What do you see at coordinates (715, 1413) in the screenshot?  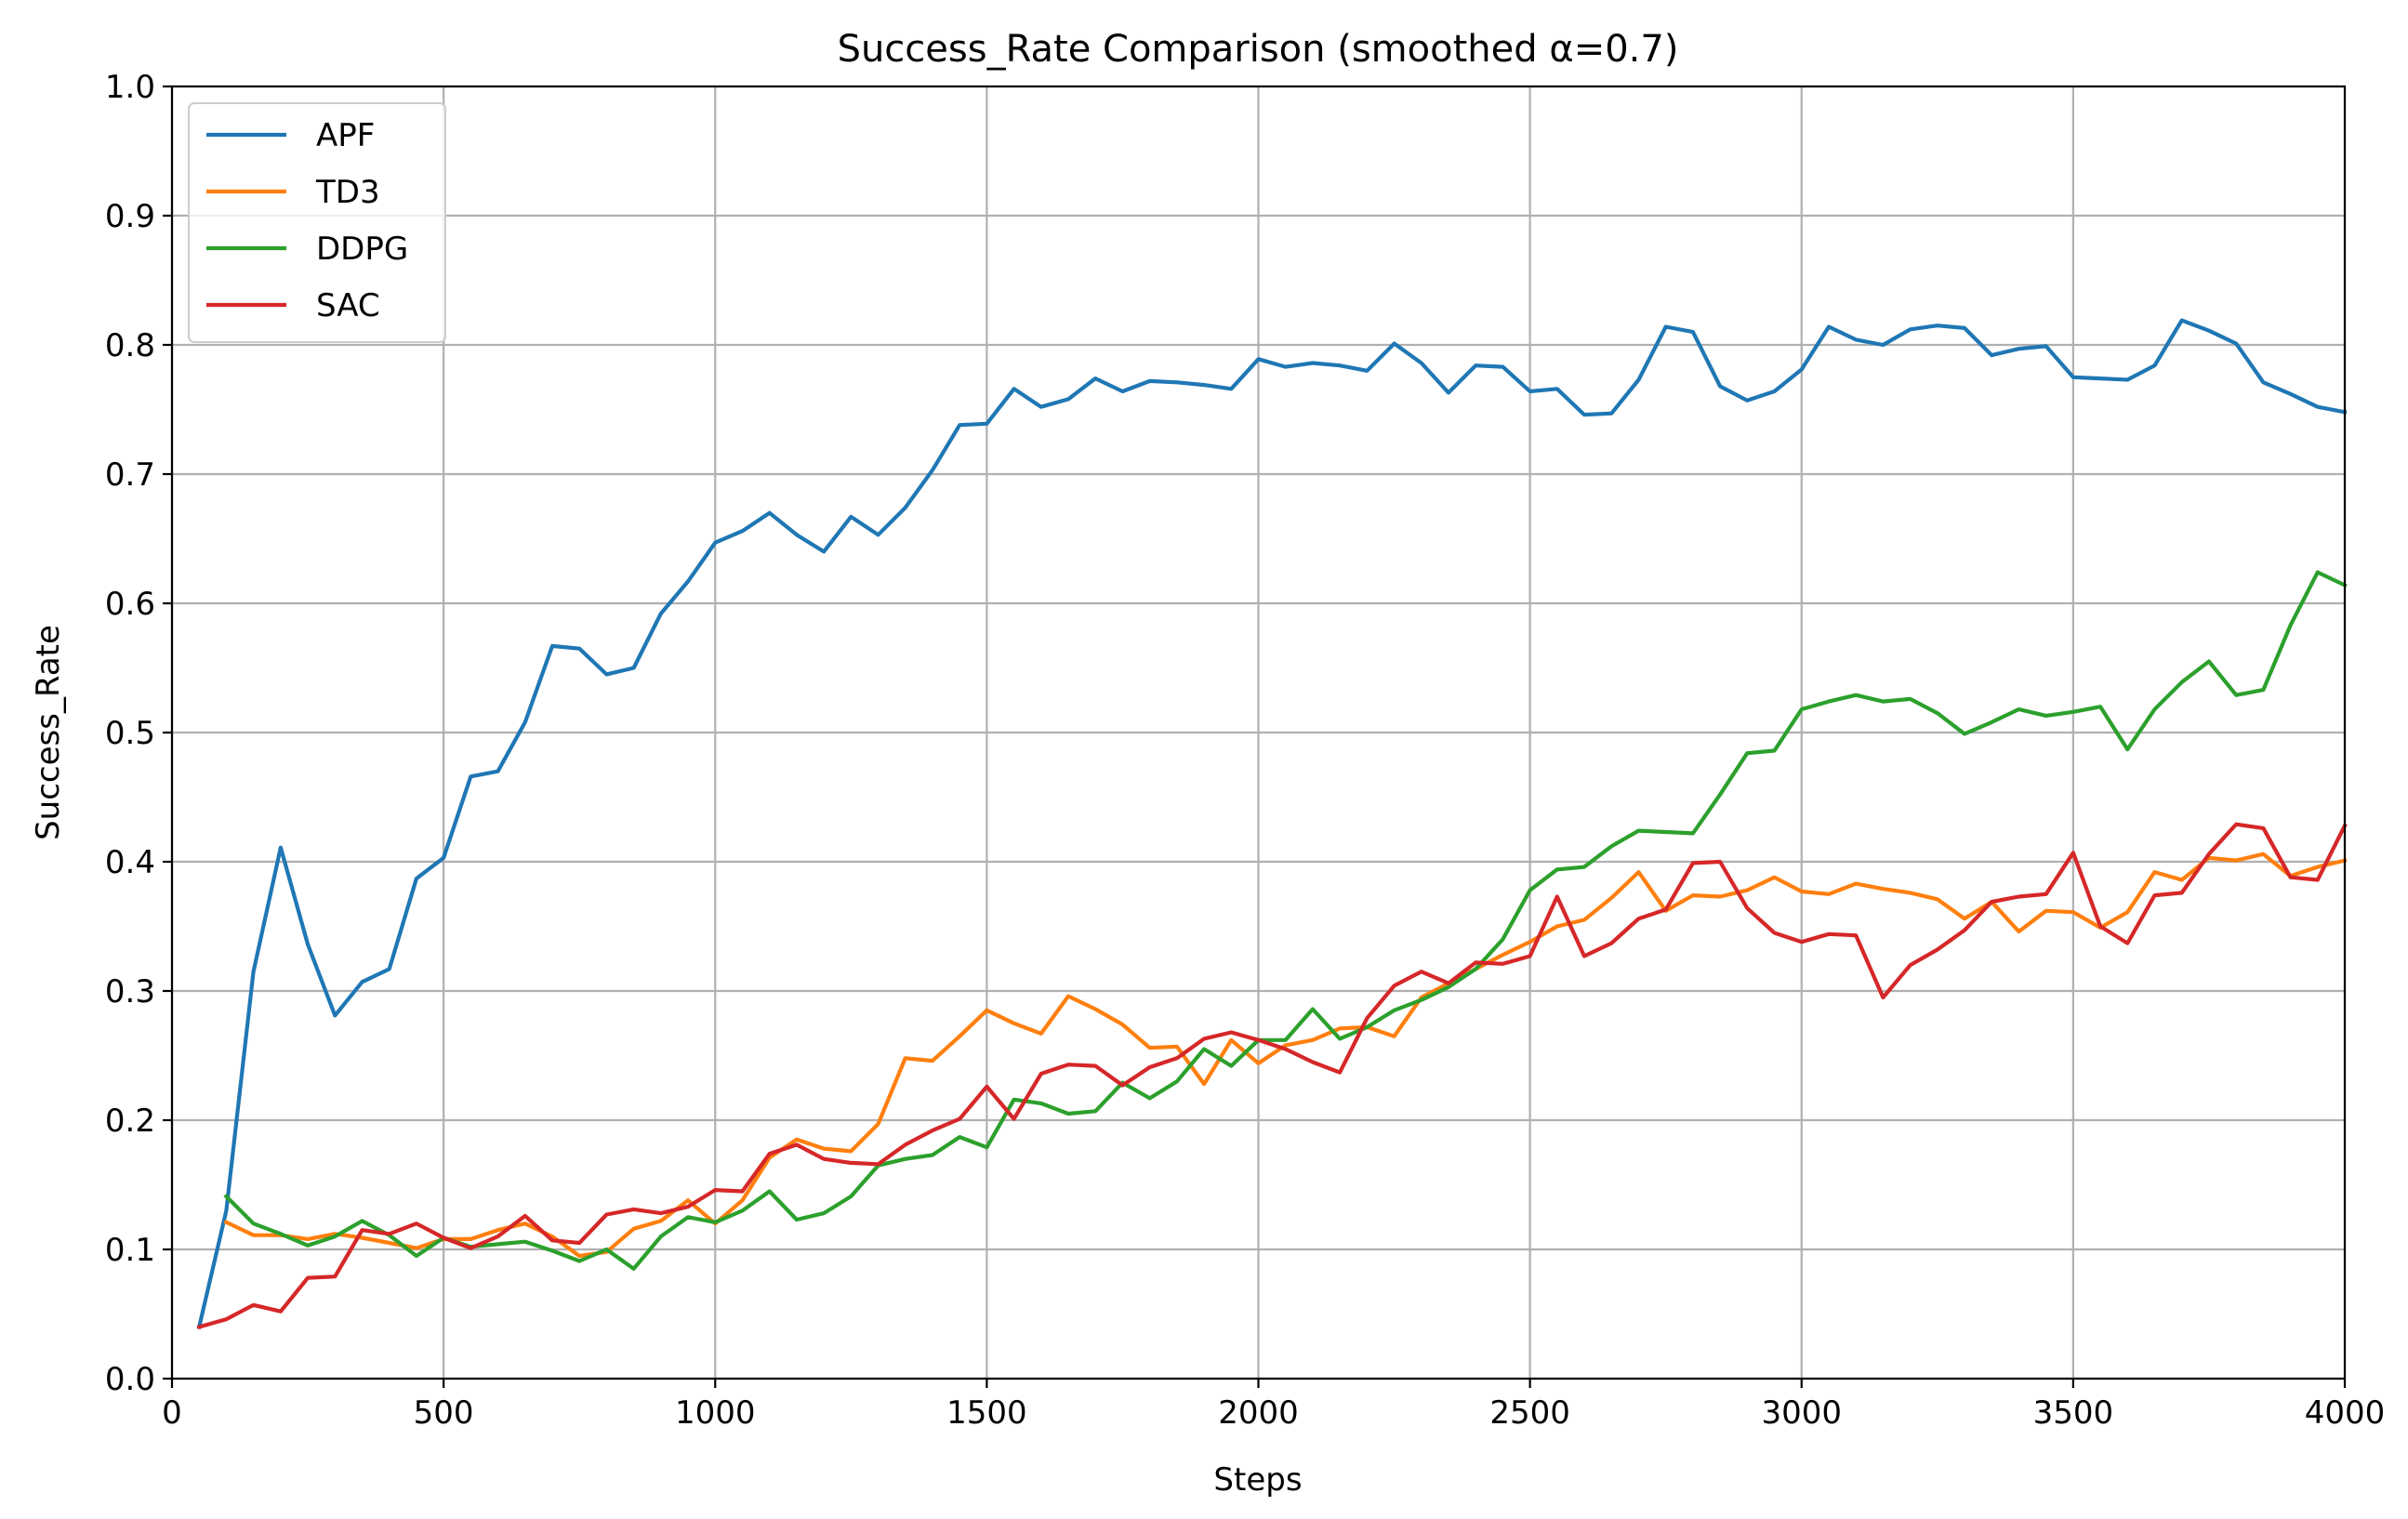 I see `x-tick-label: 1000` at bounding box center [715, 1413].